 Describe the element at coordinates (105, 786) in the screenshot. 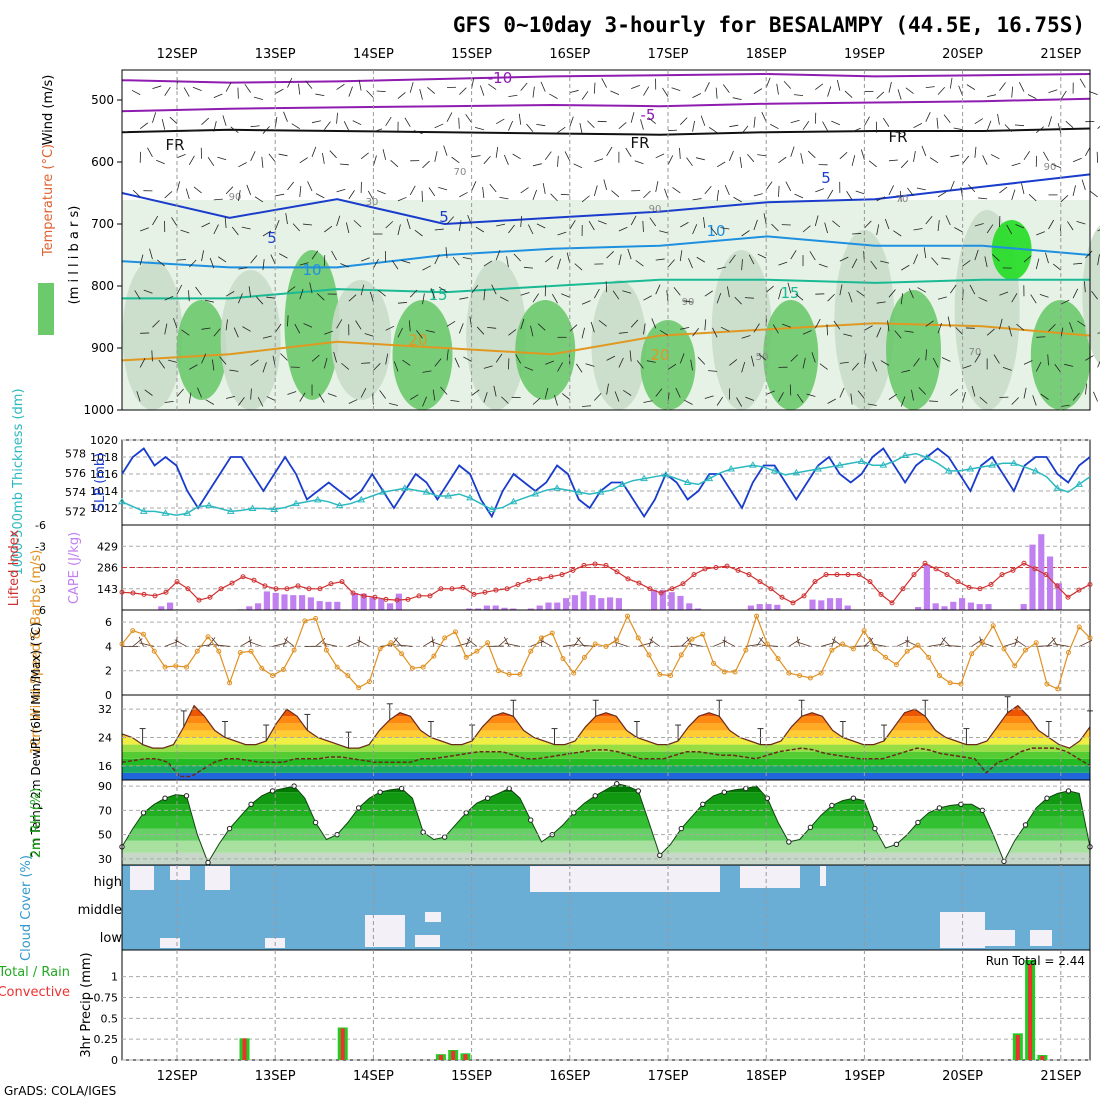

I see `rh-tick: 90` at that location.